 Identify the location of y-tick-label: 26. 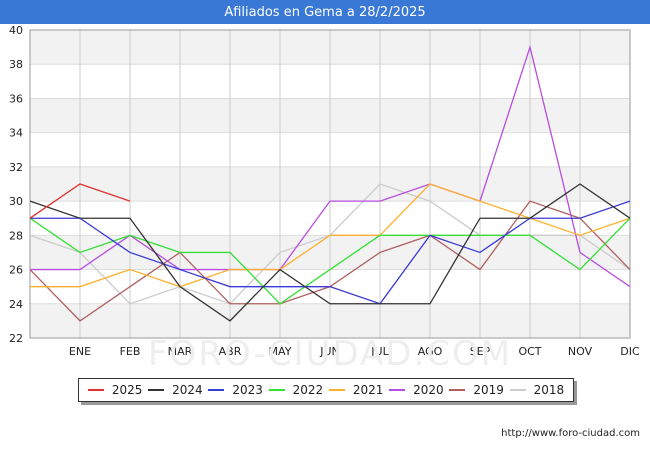
(16, 270).